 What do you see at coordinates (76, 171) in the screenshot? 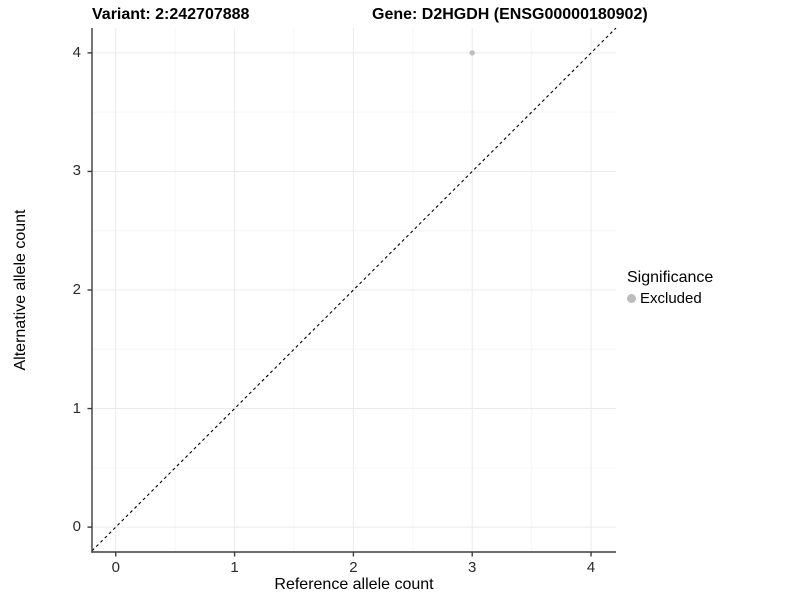
I see `y-tick-label: 3` at bounding box center [76, 171].